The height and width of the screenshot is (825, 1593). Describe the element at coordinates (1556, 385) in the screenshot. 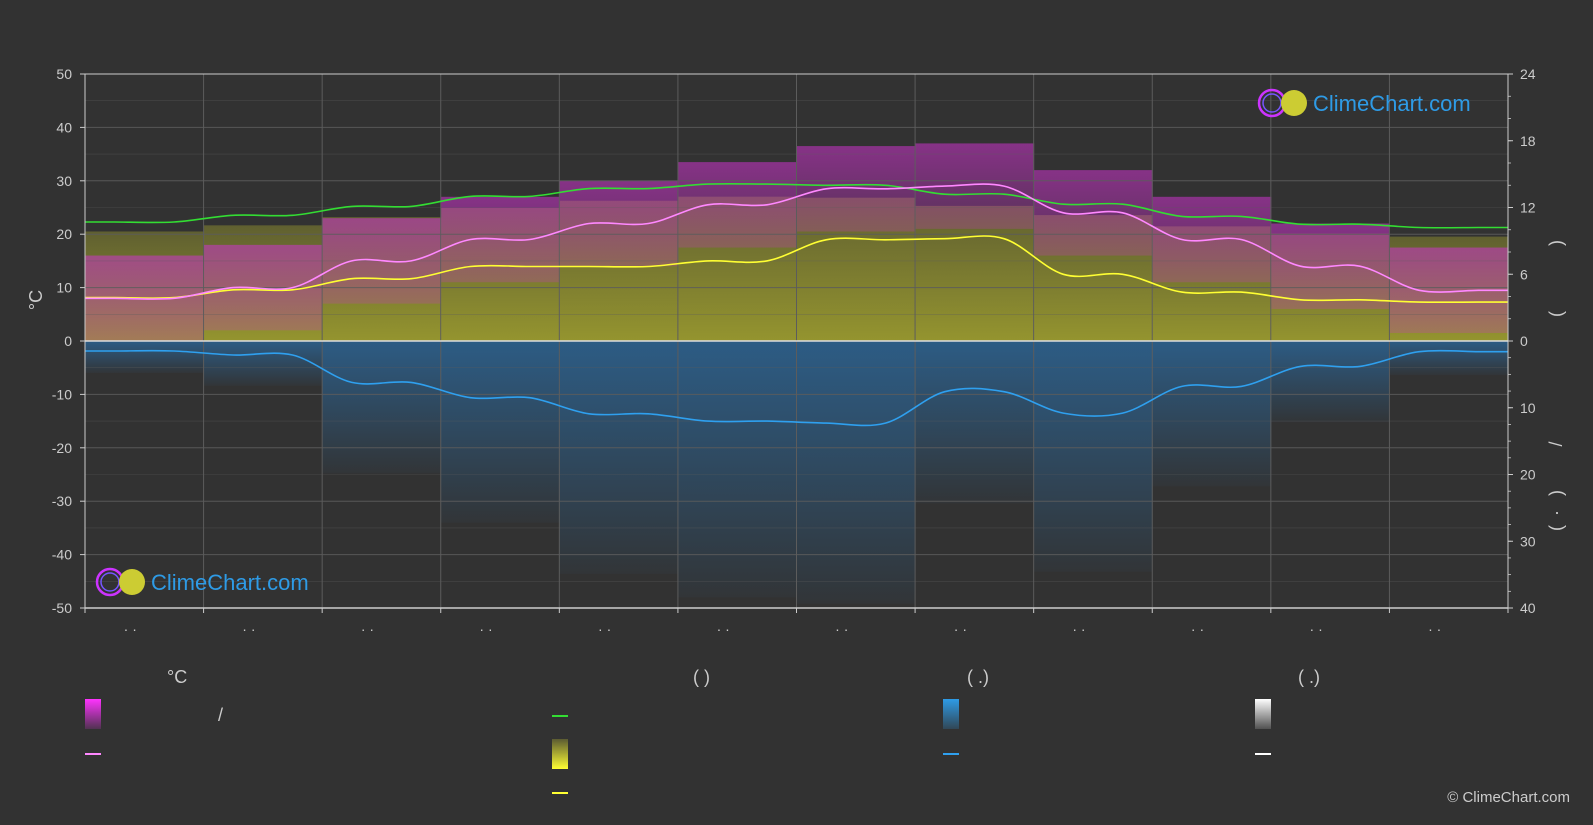

I see `right-axis-glyphs: ) ( /) · (` at that location.